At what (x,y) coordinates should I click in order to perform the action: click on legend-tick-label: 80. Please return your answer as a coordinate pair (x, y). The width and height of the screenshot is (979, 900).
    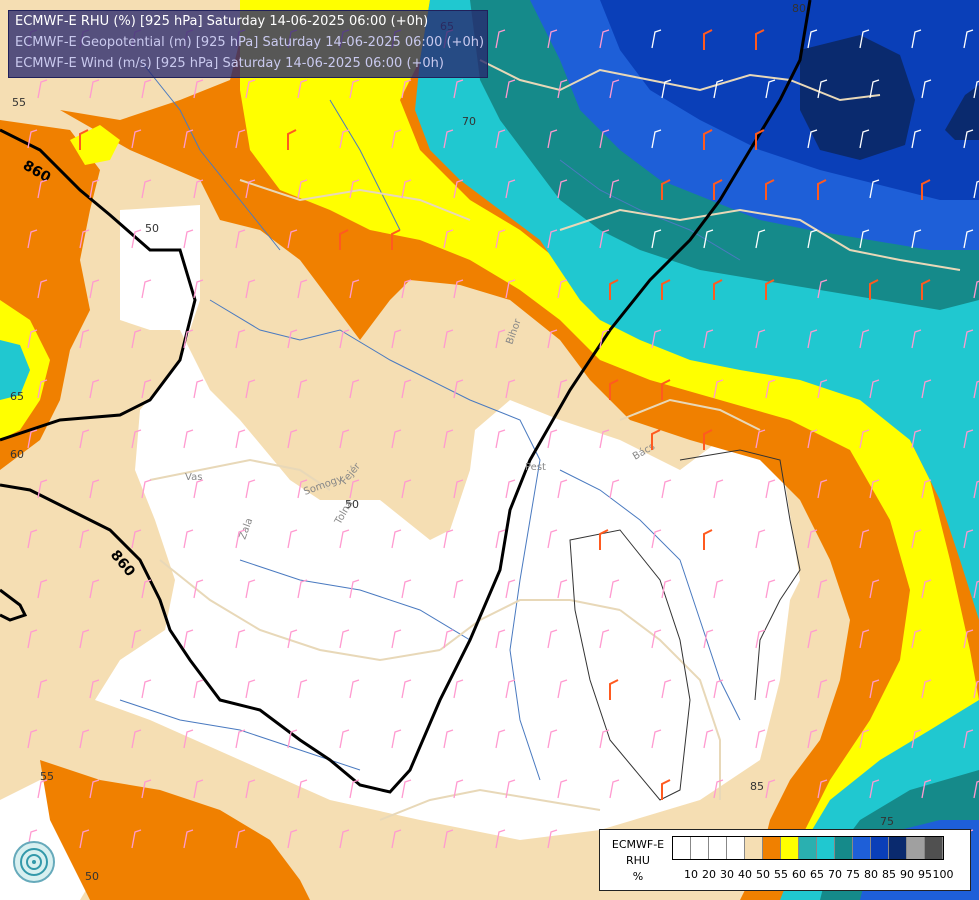
    Looking at the image, I should click on (871, 874).